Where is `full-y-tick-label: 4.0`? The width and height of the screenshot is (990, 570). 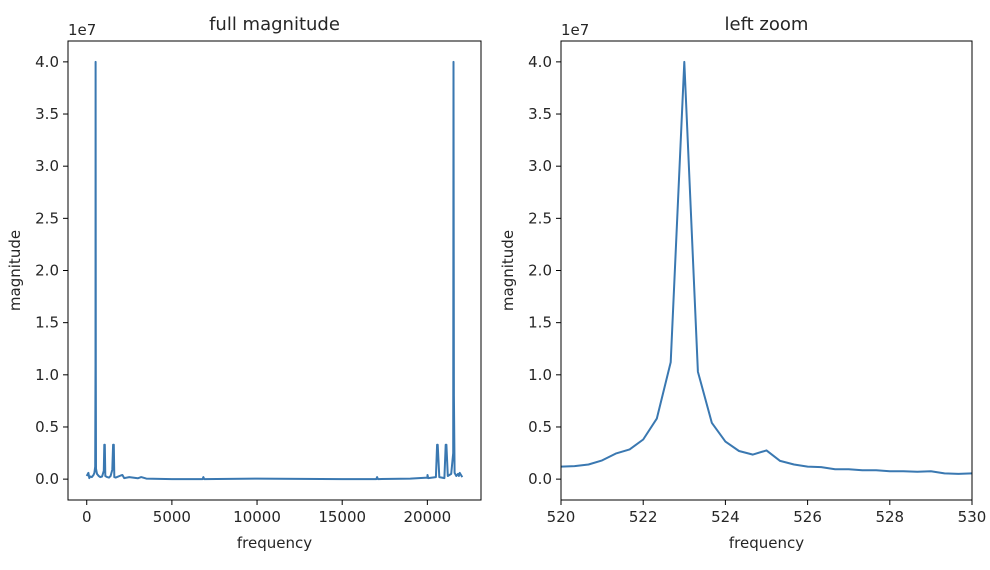
full-y-tick-label: 4.0 is located at coordinates (47, 62).